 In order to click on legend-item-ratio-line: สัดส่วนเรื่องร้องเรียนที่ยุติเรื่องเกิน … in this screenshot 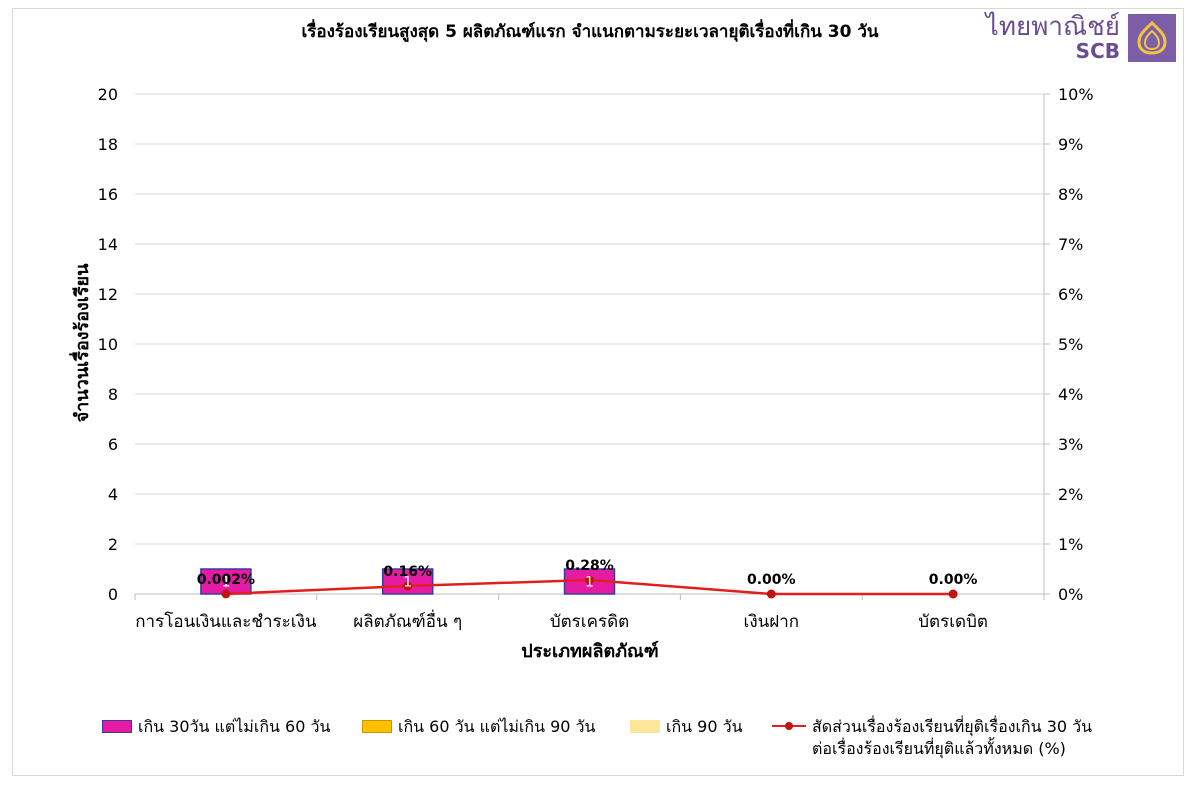, I will do `click(932, 737)`.